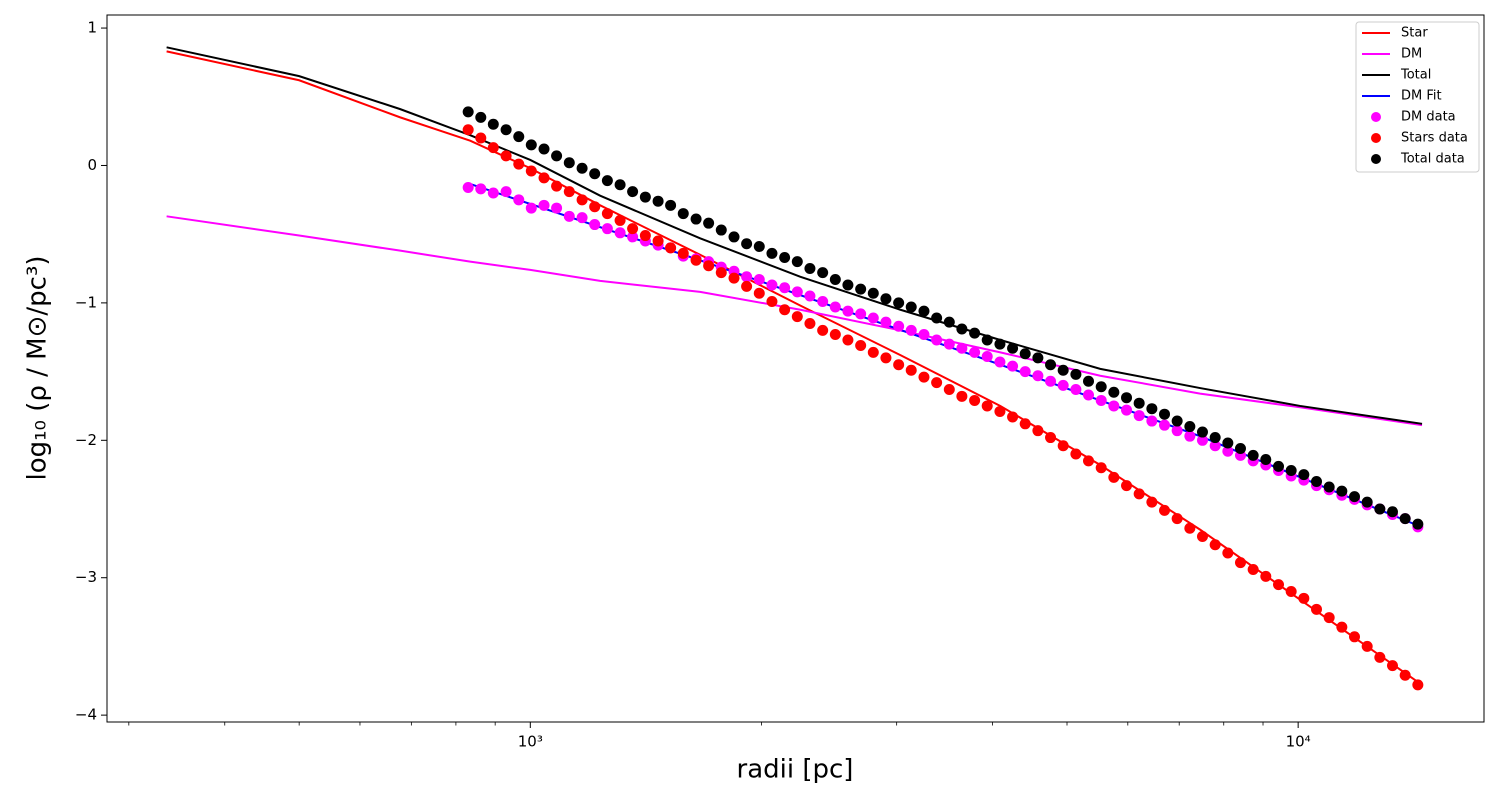  I want to click on legend-label: DM Fit, so click(1421, 96).